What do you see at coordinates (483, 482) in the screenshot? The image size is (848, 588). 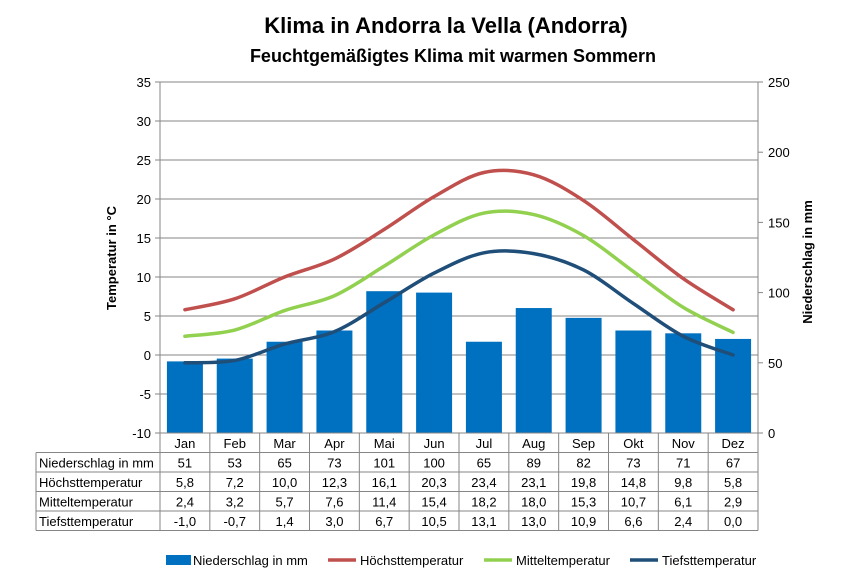 I see `table-cell: 23,4` at bounding box center [483, 482].